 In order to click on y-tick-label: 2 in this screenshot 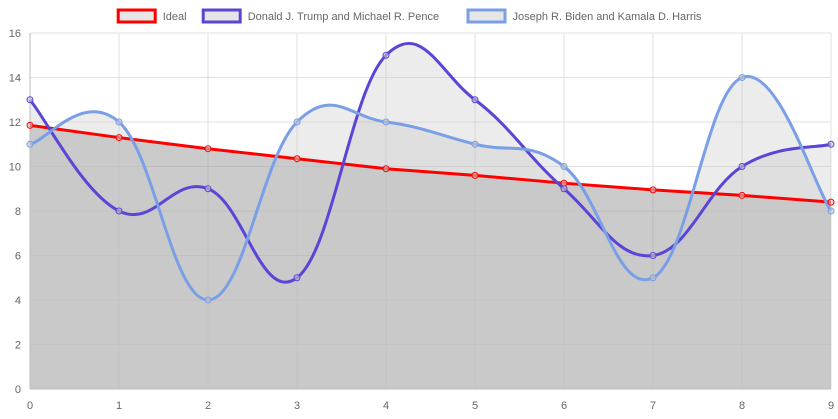, I will do `click(18, 346)`.